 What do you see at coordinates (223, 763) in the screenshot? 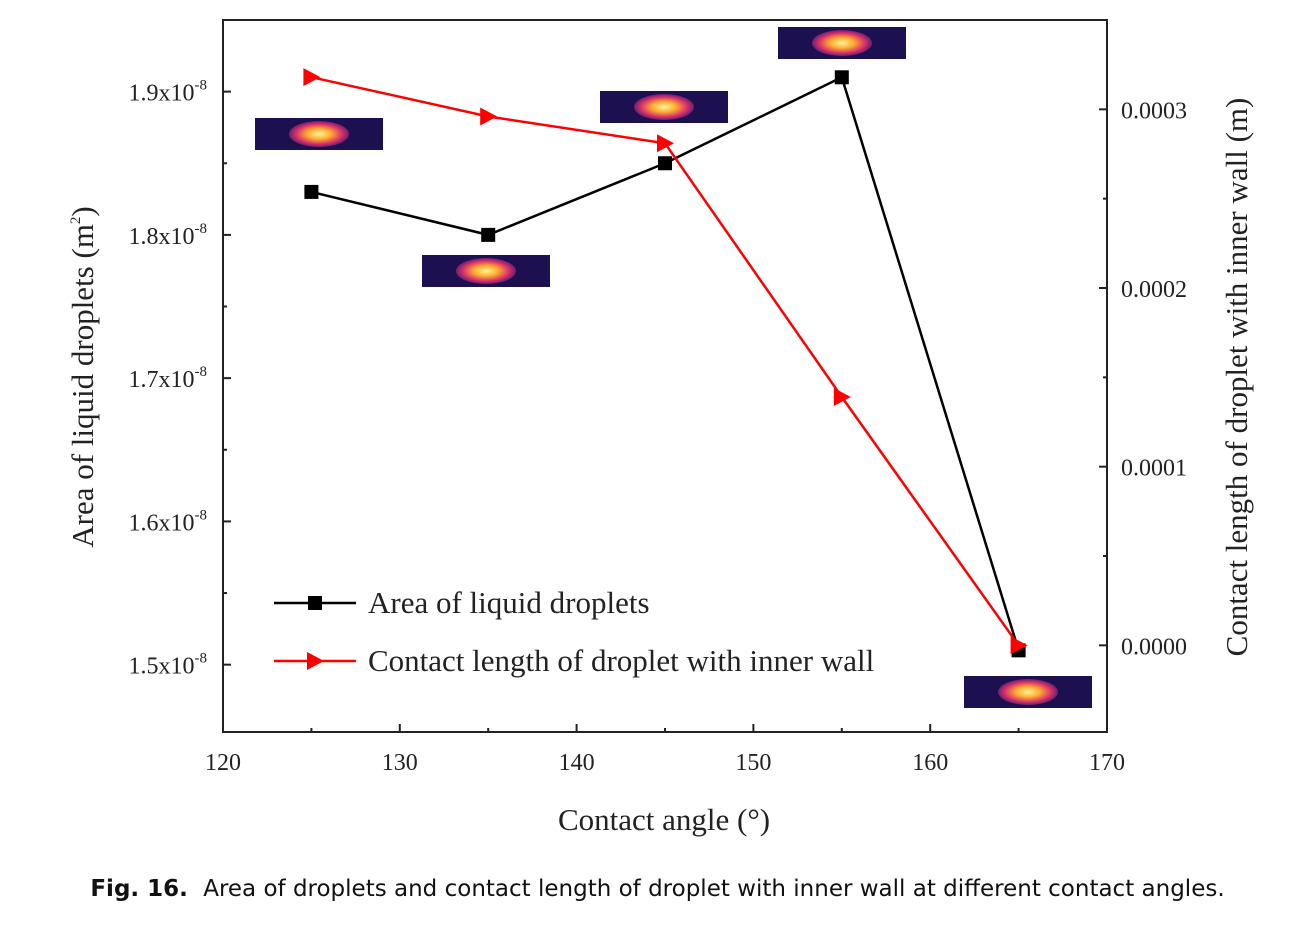
I see `x-tick-label: 120` at bounding box center [223, 763].